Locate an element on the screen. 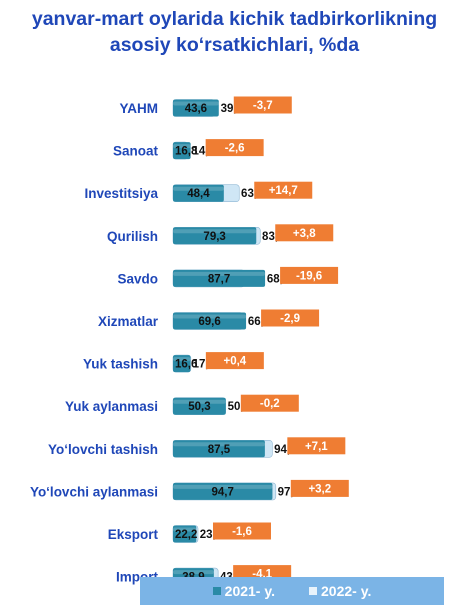  difference-label: +7,1 is located at coordinates (316, 447).